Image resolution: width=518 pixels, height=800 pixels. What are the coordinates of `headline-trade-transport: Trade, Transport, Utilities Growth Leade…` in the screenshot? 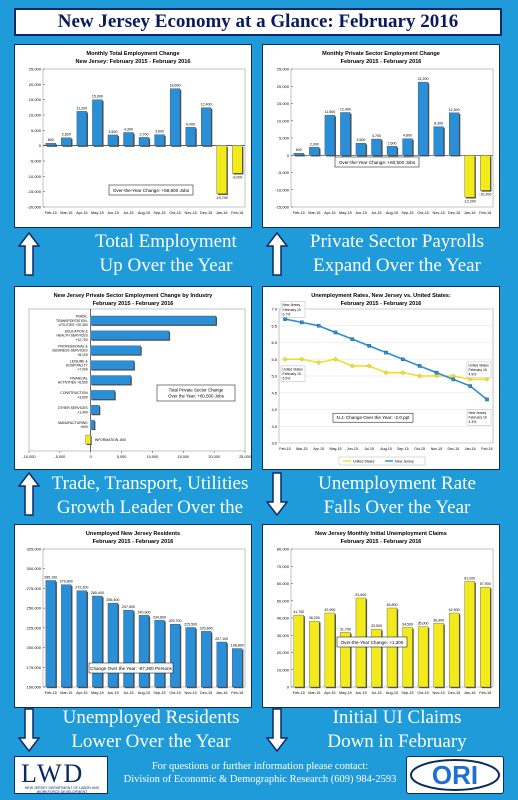 It's located at (150, 508).